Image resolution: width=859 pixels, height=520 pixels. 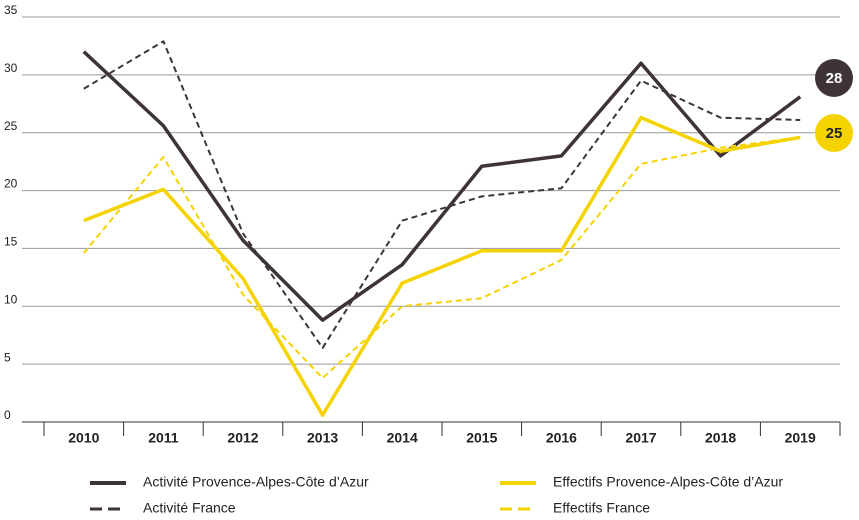 I want to click on legend-label: Effectifs Provence-Alpes-Côte d’Azur, so click(x=668, y=482).